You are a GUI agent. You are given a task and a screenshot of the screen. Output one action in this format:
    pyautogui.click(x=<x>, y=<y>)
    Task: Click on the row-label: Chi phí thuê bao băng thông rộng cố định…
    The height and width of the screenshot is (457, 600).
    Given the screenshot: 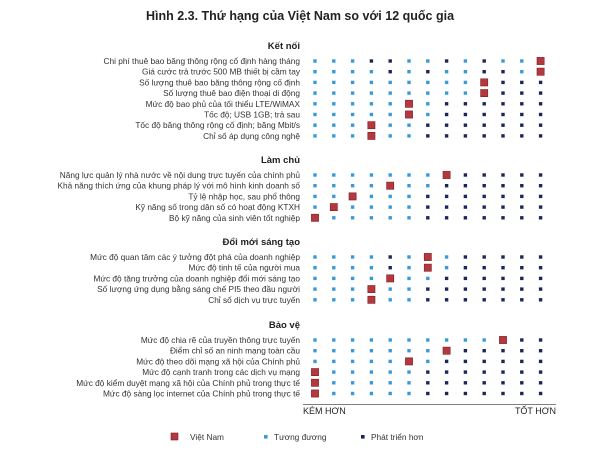 What is the action you would take?
    pyautogui.click(x=201, y=61)
    